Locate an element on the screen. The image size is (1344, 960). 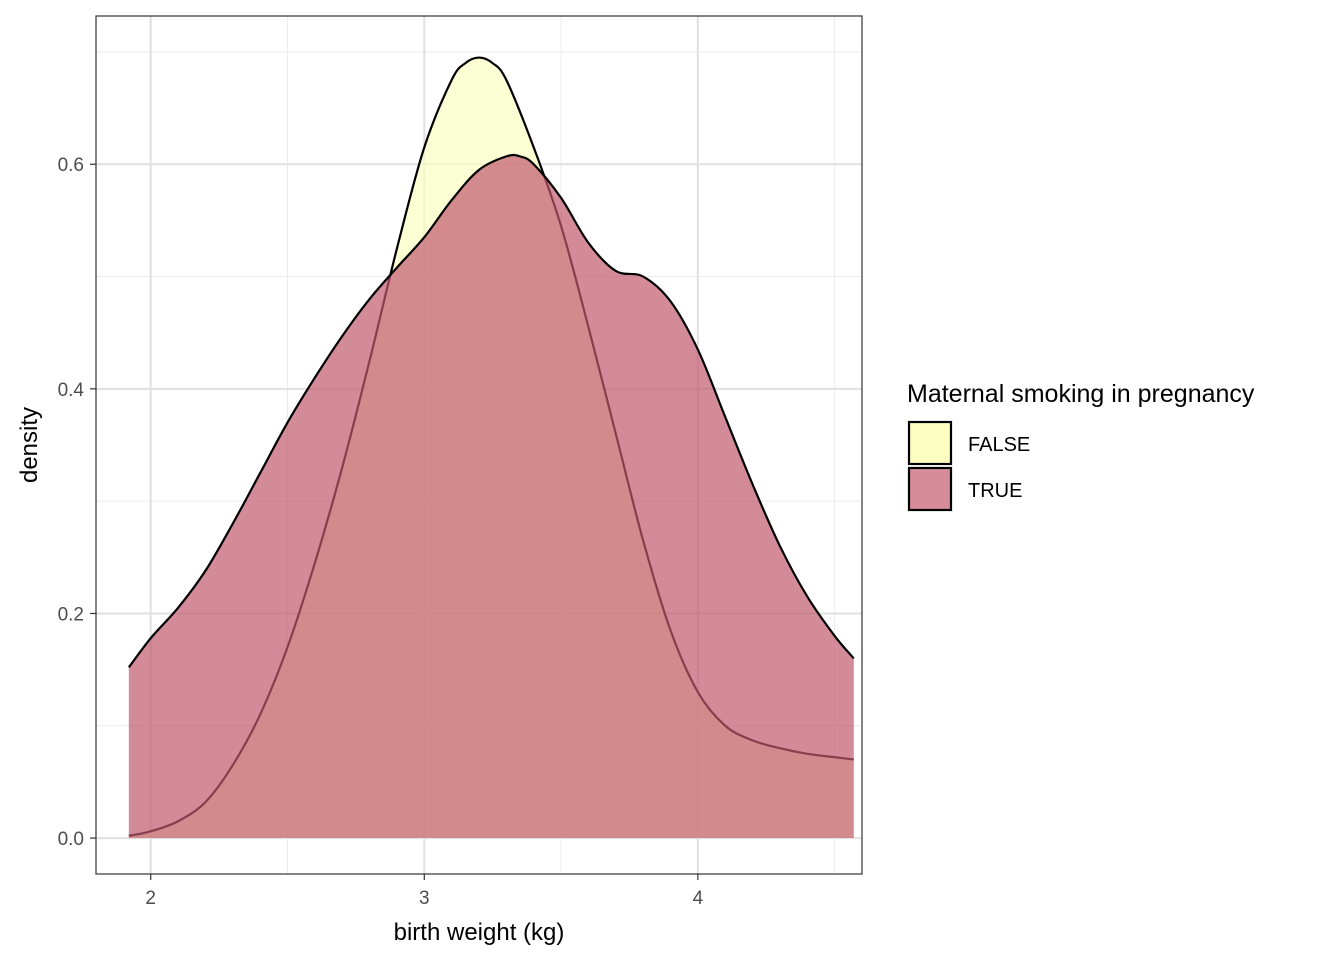
legend-key-true is located at coordinates (930, 489).